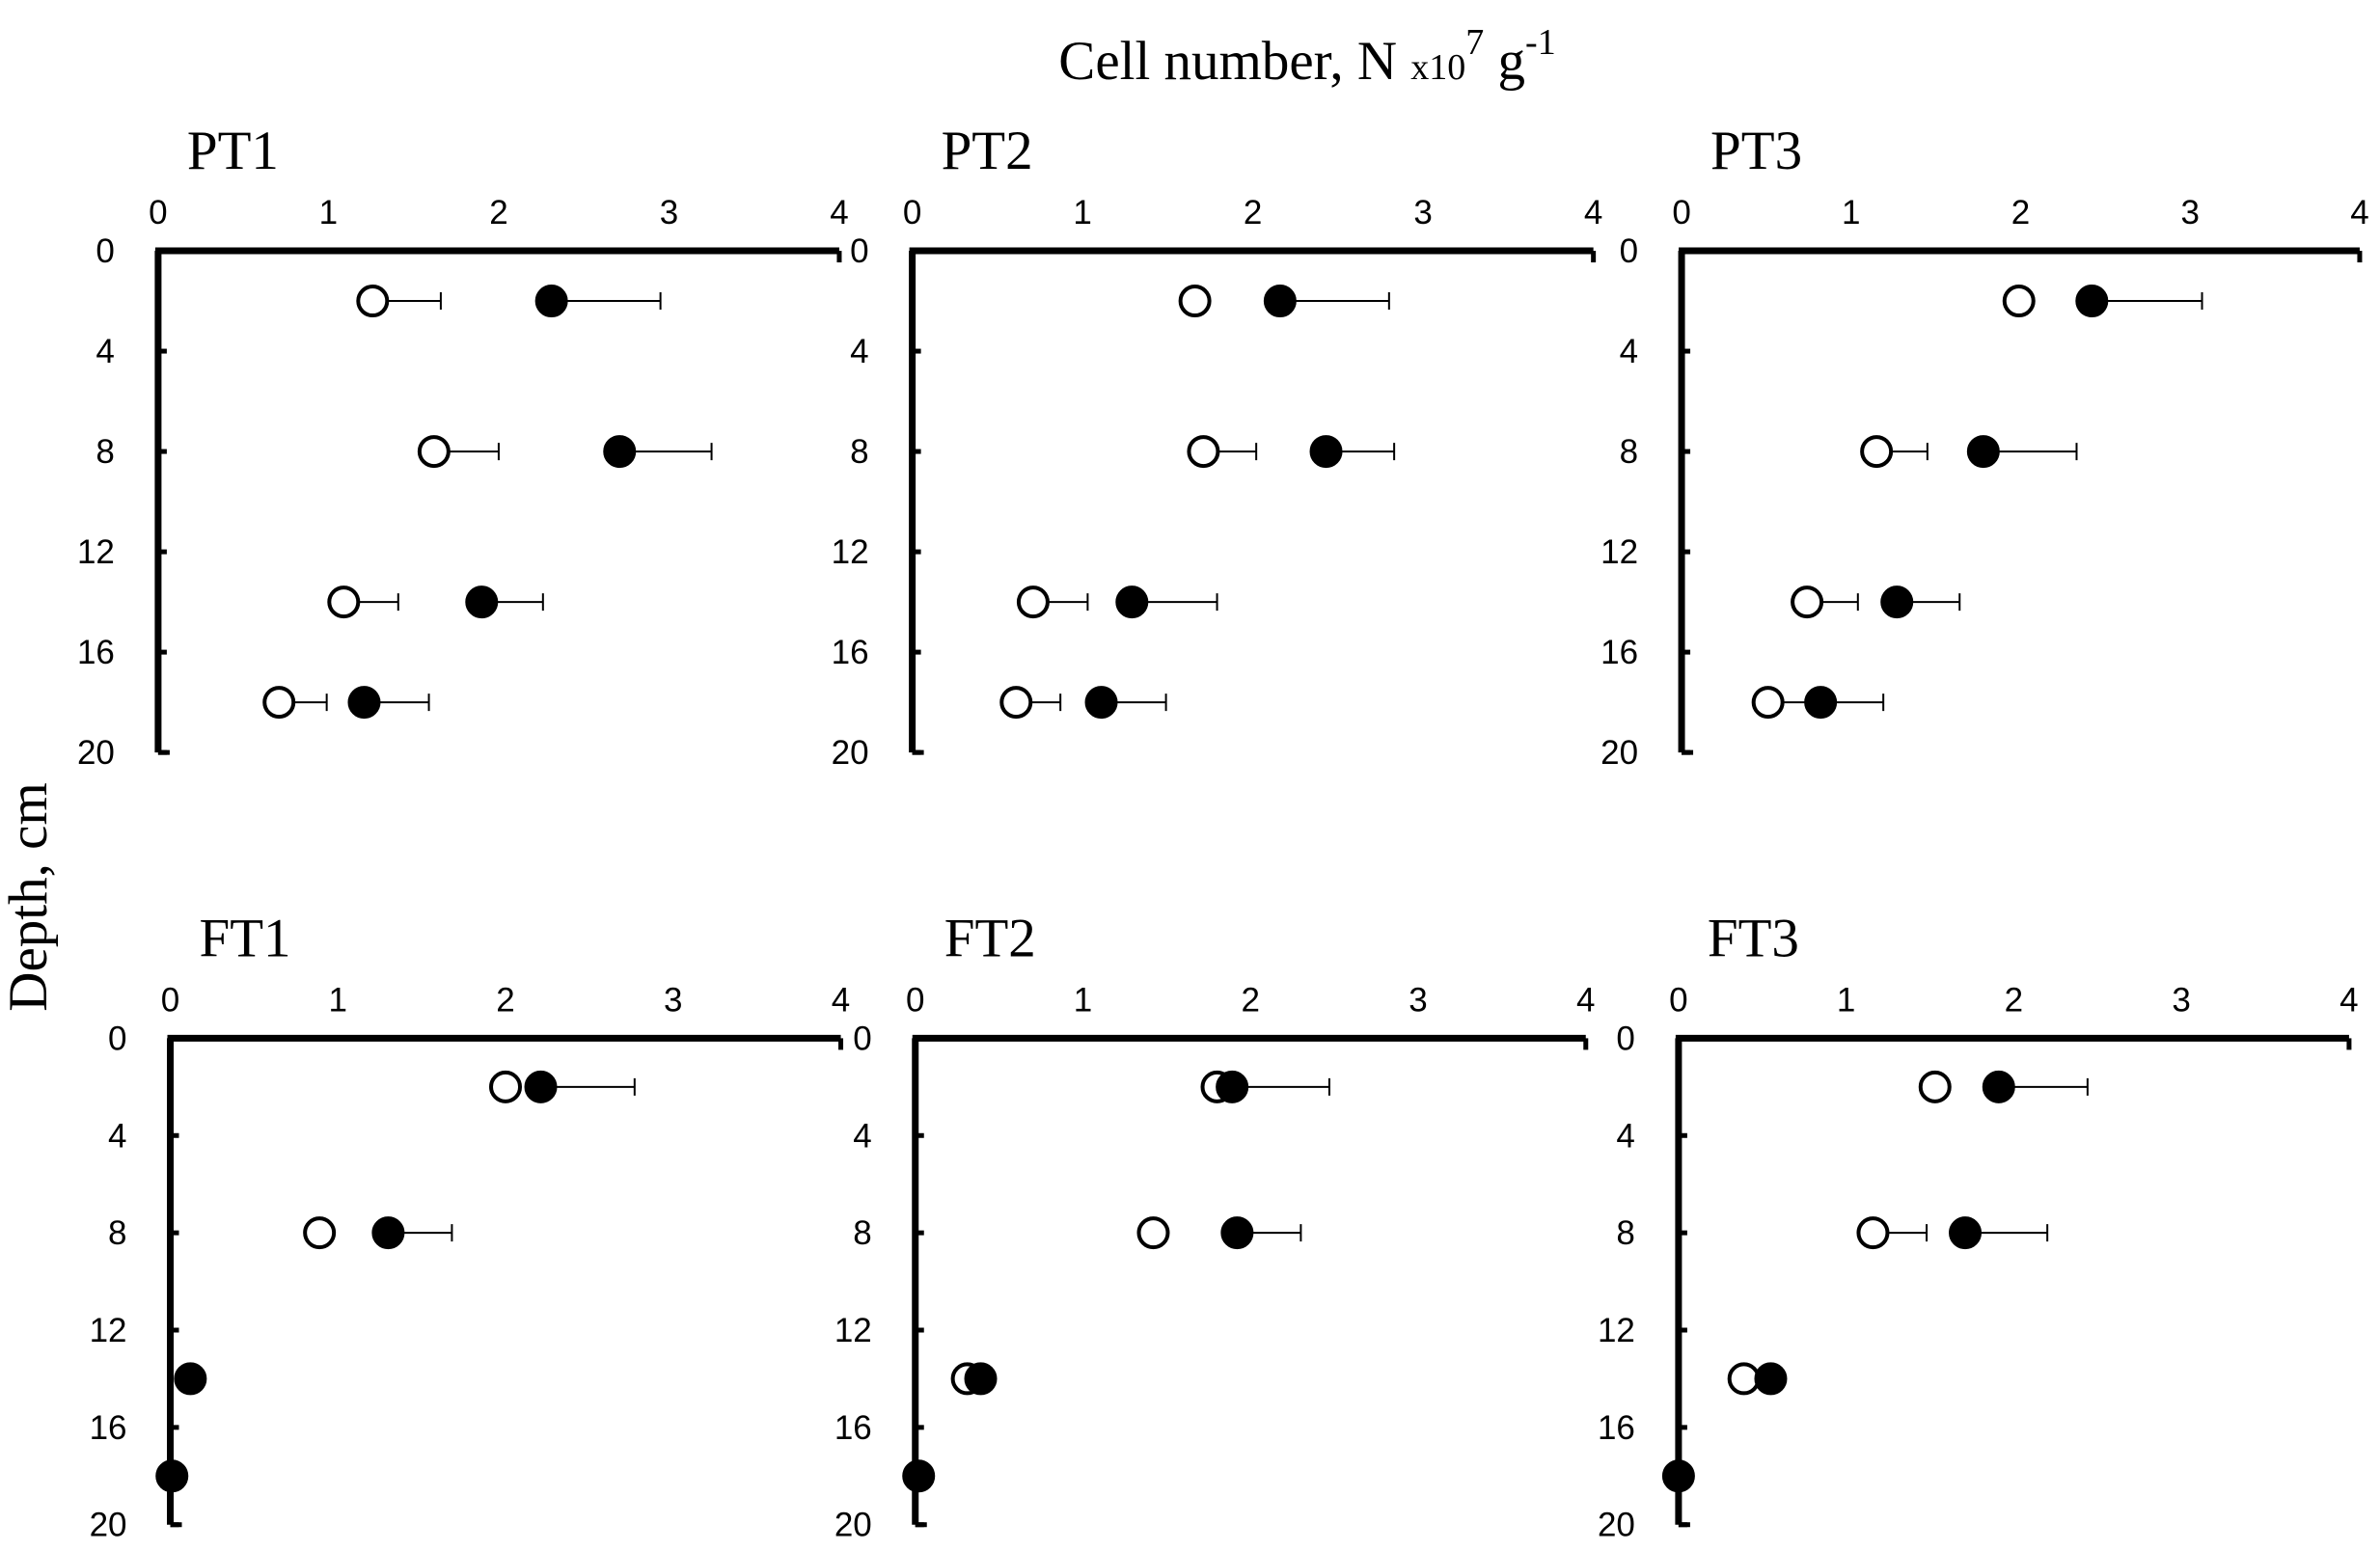 The image size is (2380, 1551). Describe the element at coordinates (1541, 43) in the screenshot. I see `x-title-unit-exp: -1` at that location.